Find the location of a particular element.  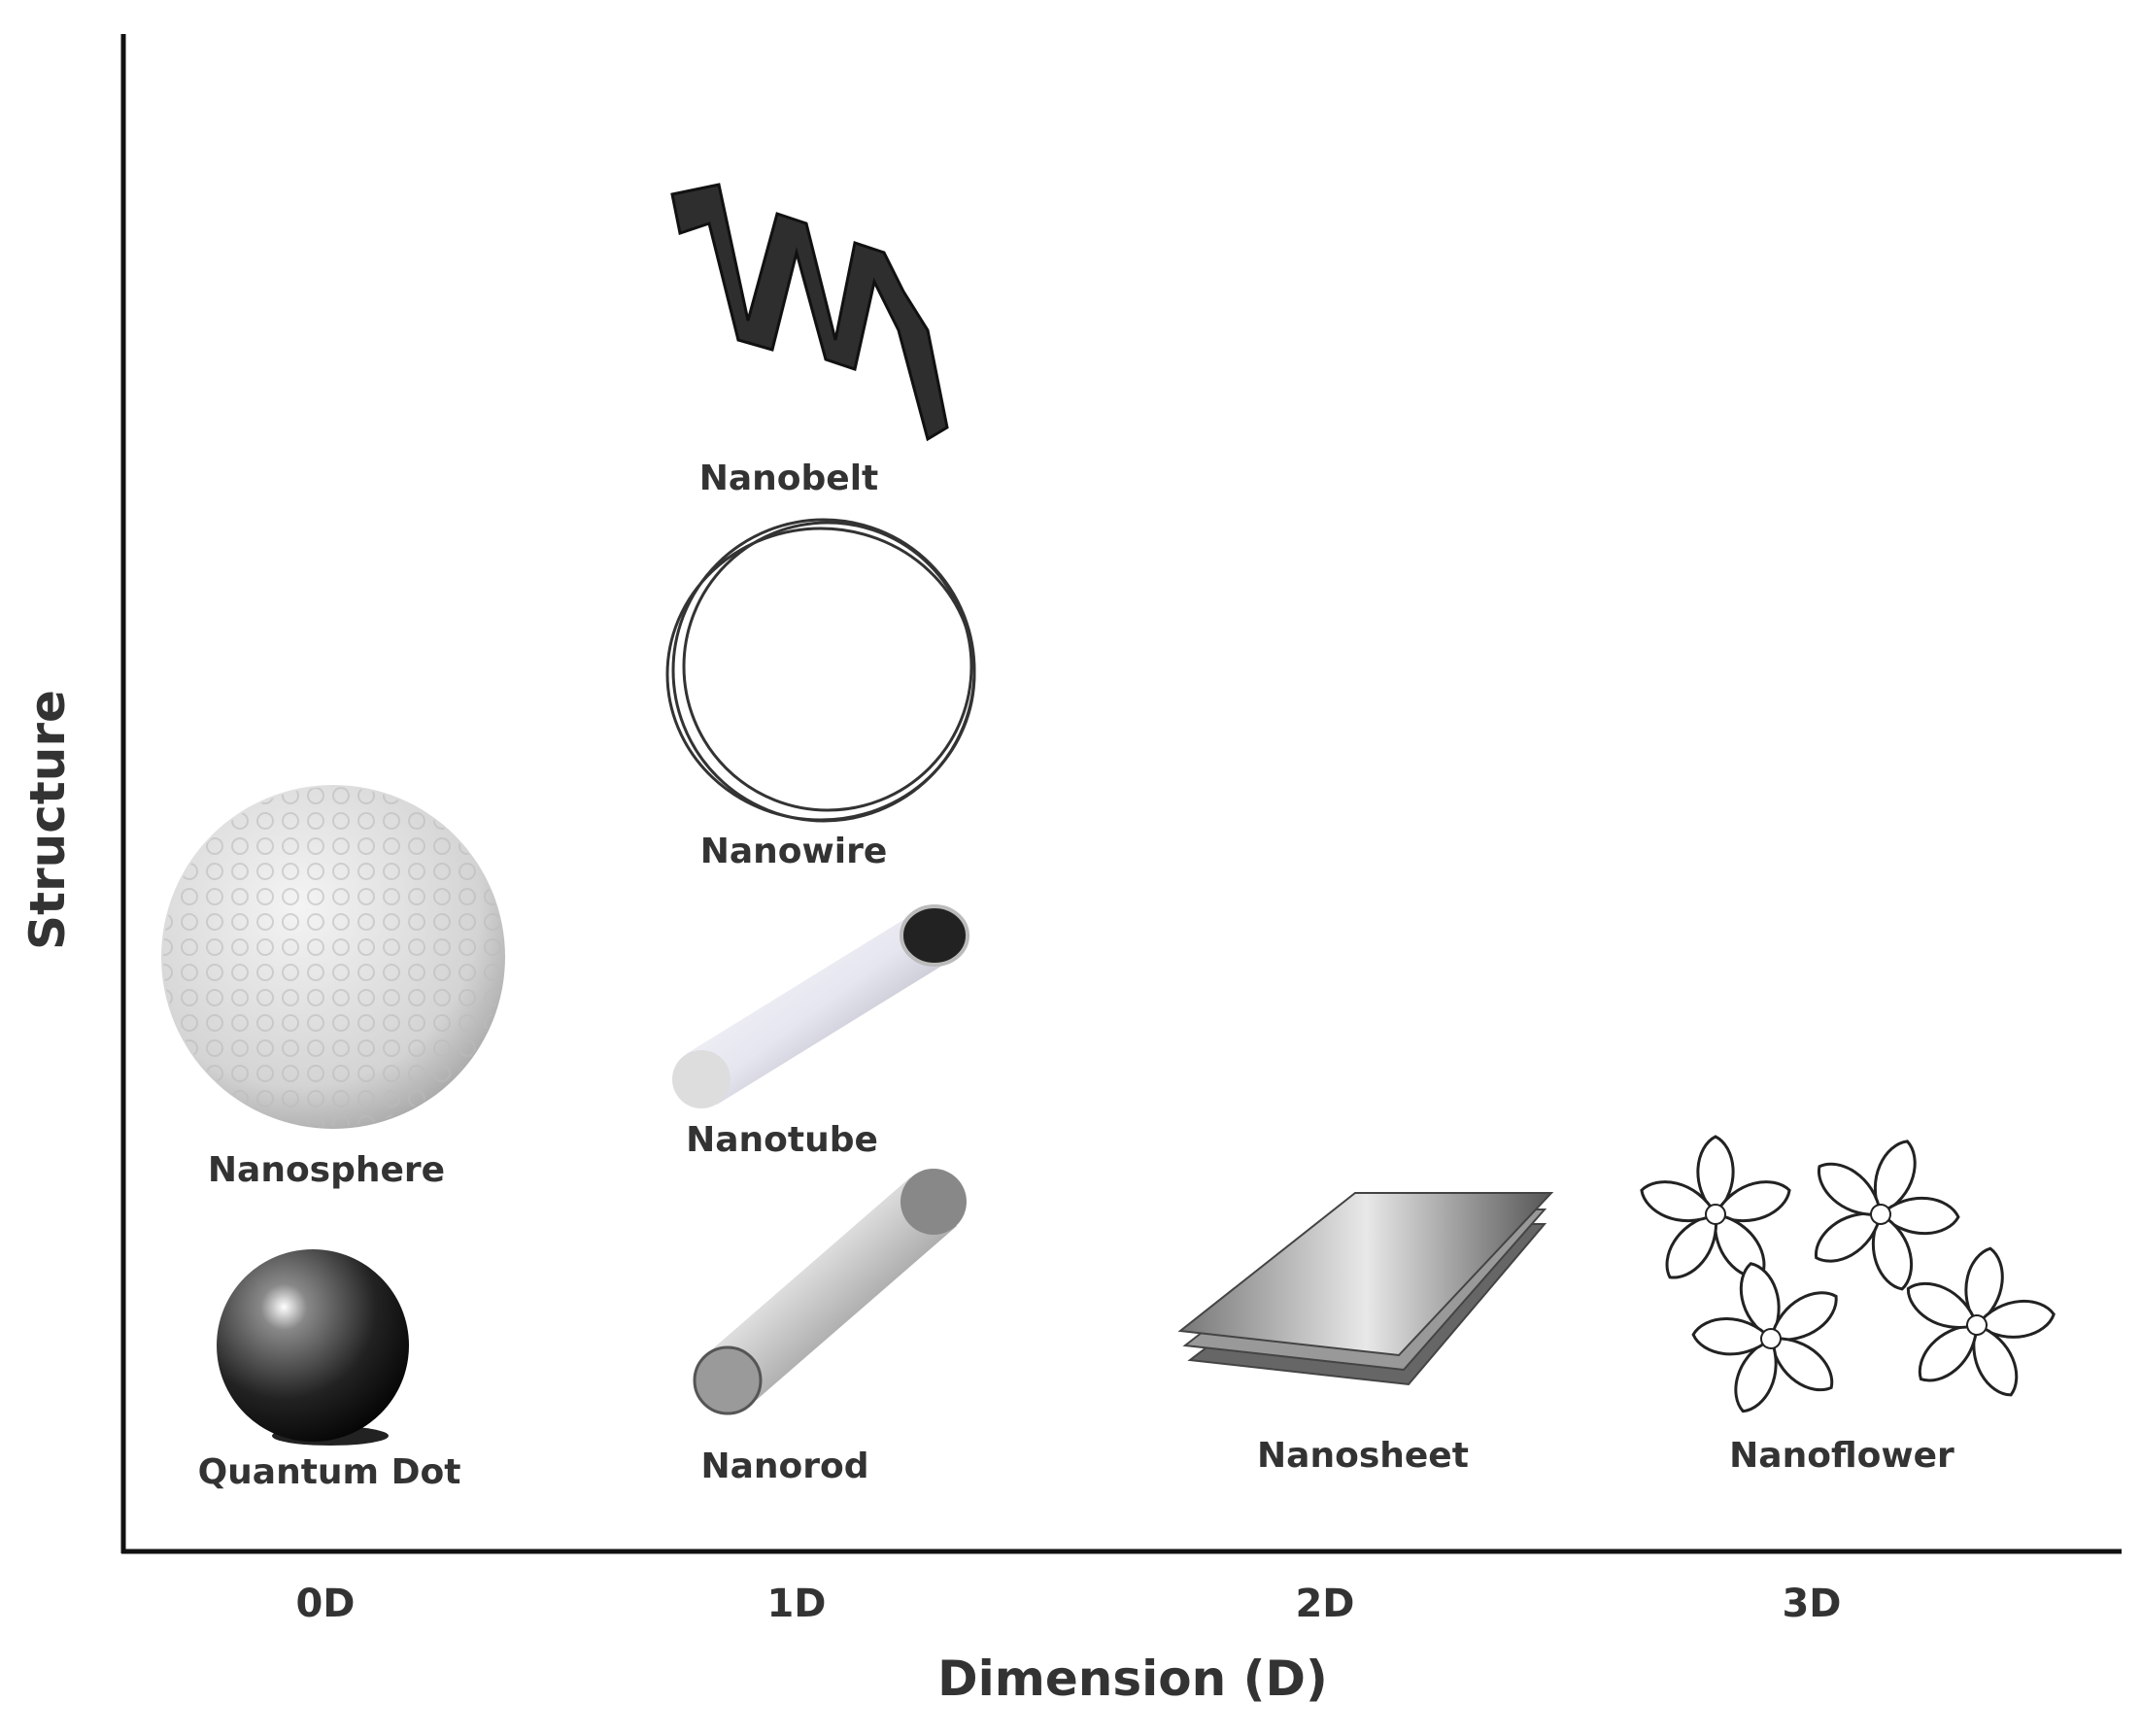

nanowire-shape is located at coordinates (820, 670).